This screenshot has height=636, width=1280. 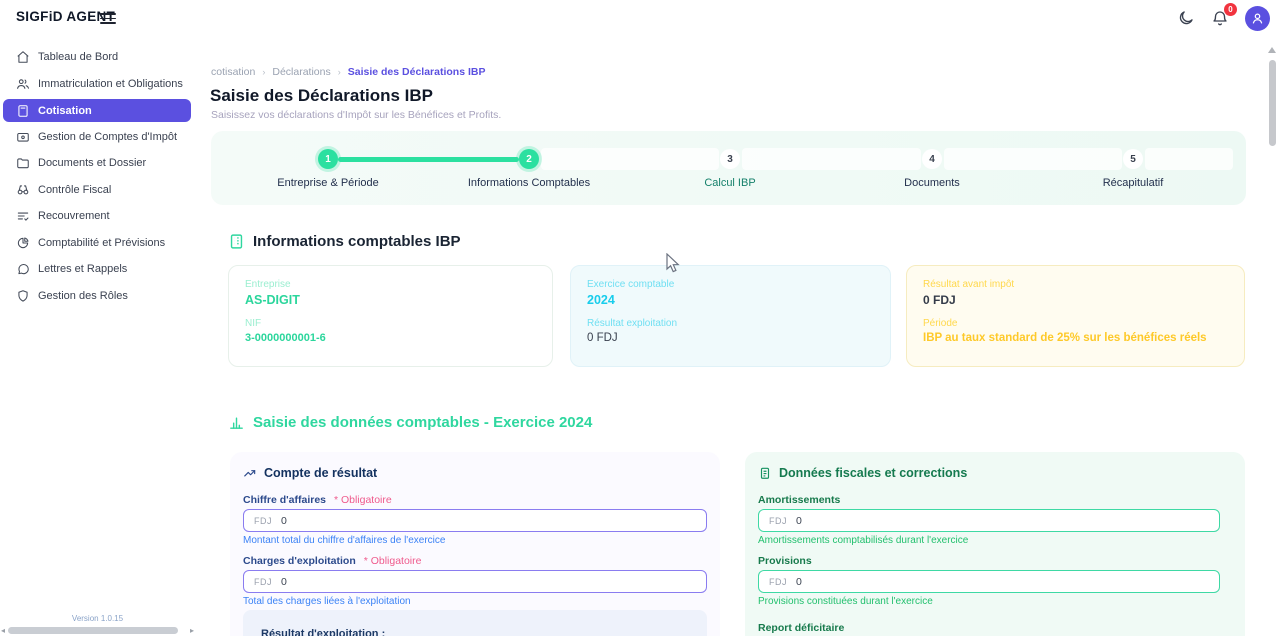 I want to click on sidebar-item-lettres: Lettres et Rappels, so click(x=97, y=269).